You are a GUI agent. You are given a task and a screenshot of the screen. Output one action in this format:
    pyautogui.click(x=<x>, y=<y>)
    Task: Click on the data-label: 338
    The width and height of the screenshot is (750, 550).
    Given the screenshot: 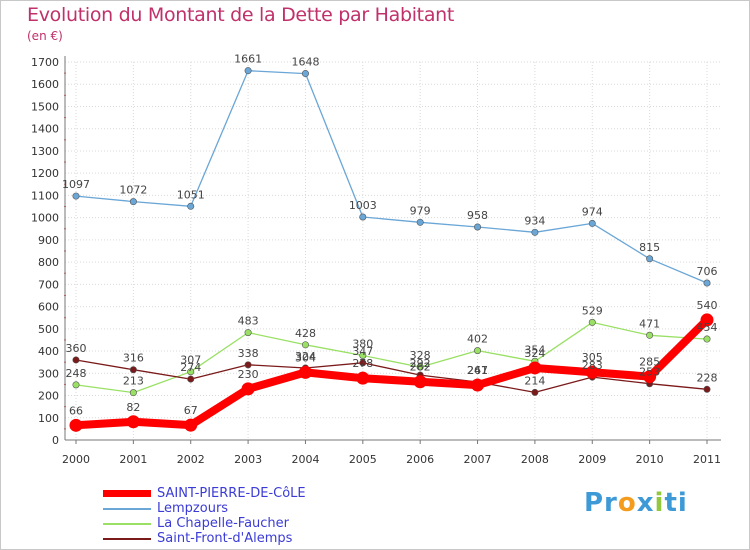 What is the action you would take?
    pyautogui.click(x=248, y=353)
    